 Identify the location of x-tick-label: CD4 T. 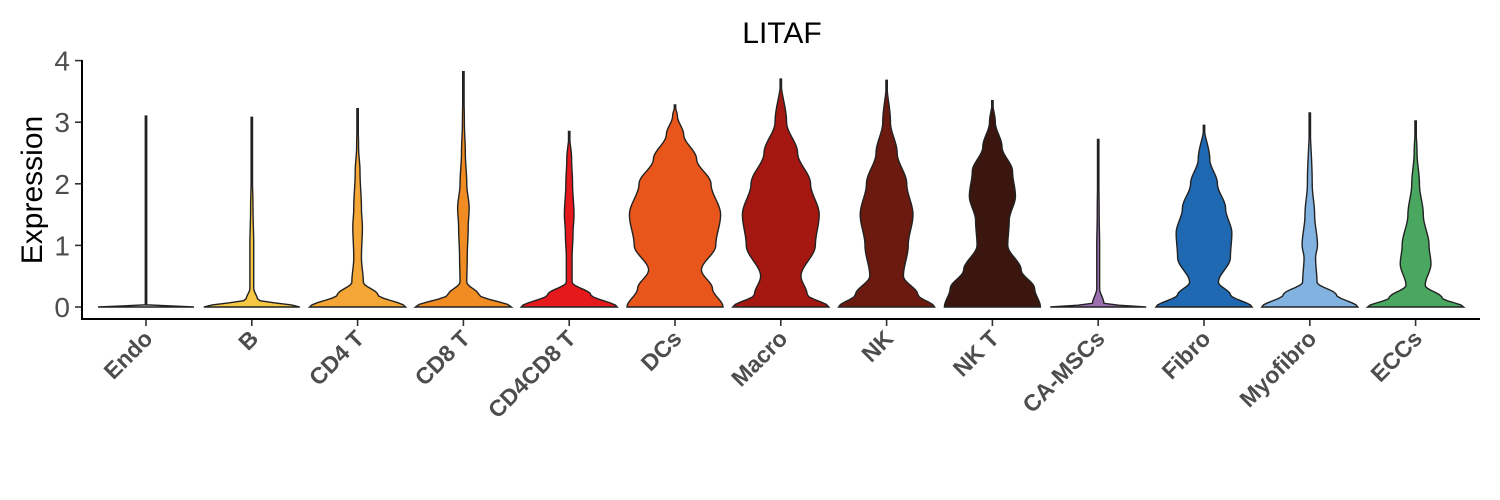
(336, 357).